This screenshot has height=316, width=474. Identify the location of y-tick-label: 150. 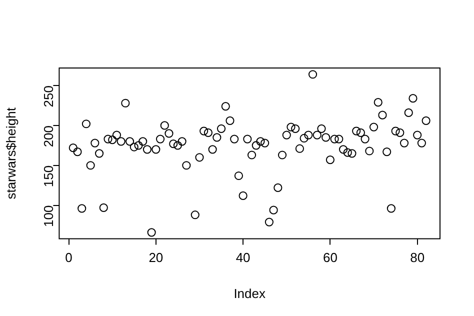
(48, 176).